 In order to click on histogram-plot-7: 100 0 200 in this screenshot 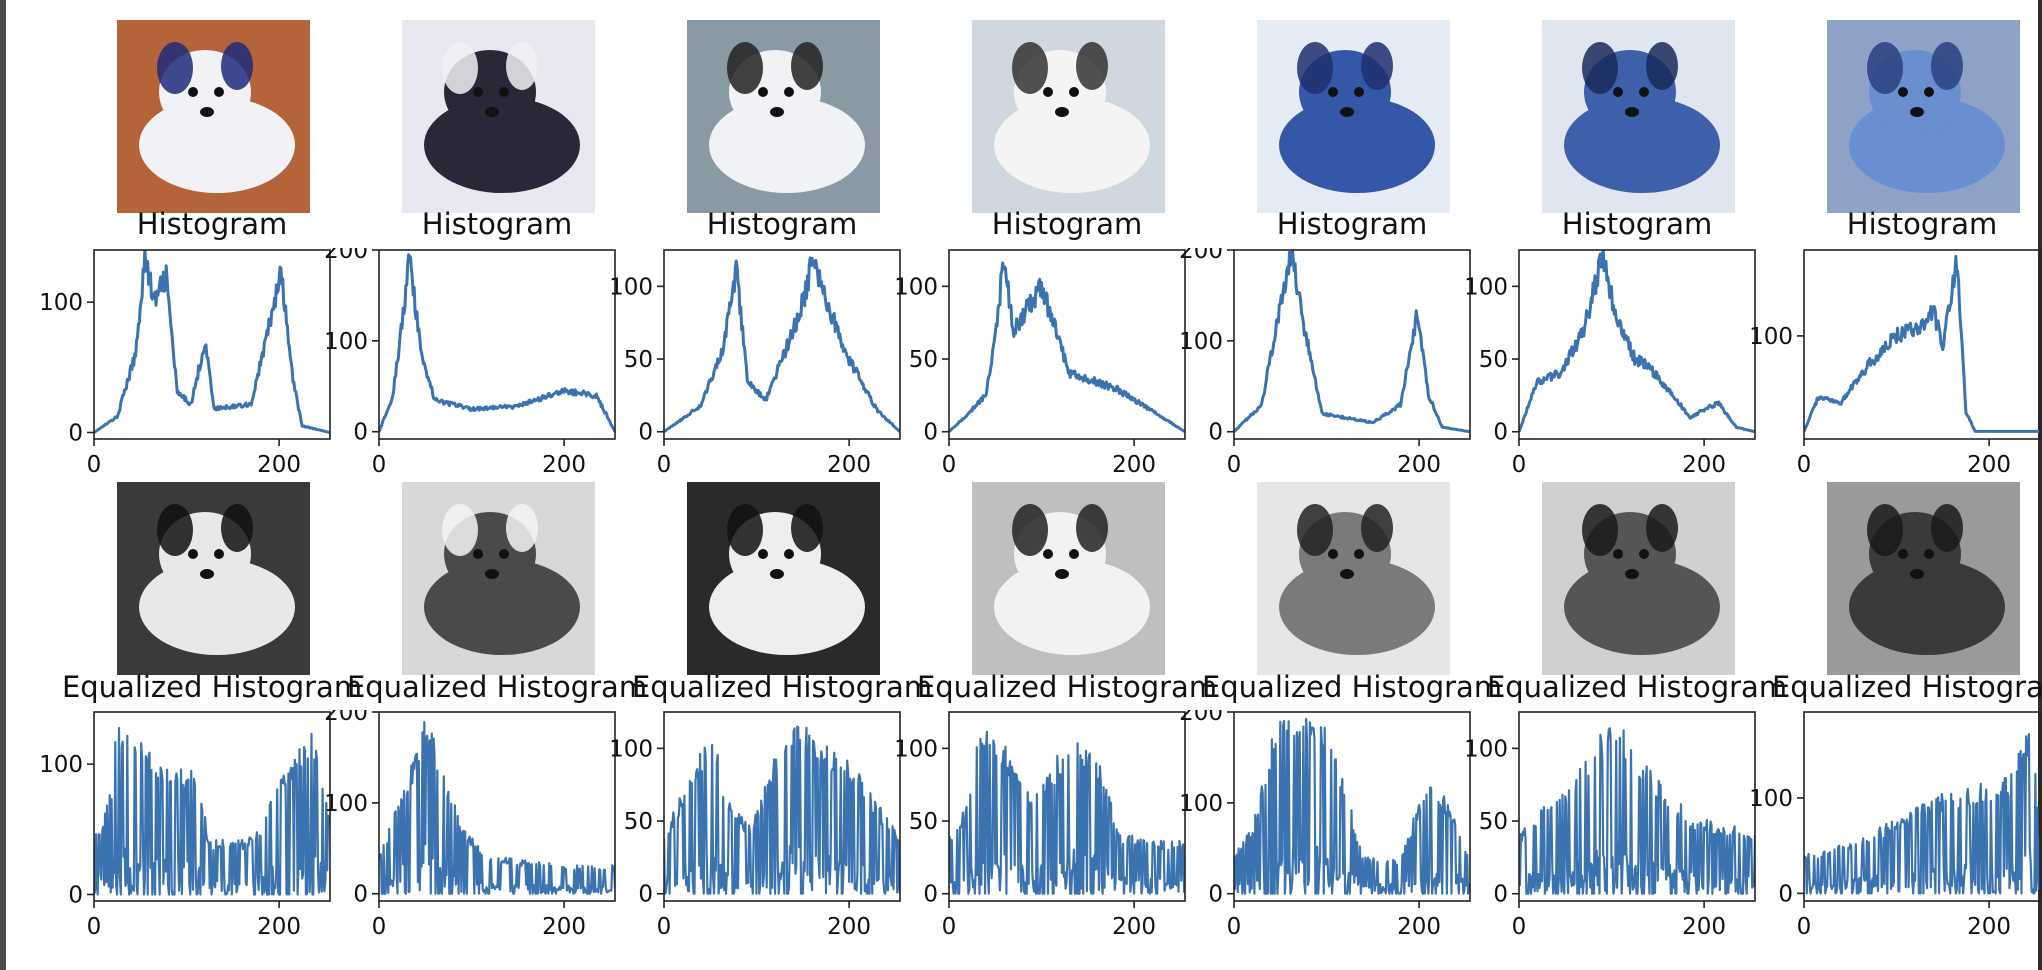, I will do `click(1892, 369)`.